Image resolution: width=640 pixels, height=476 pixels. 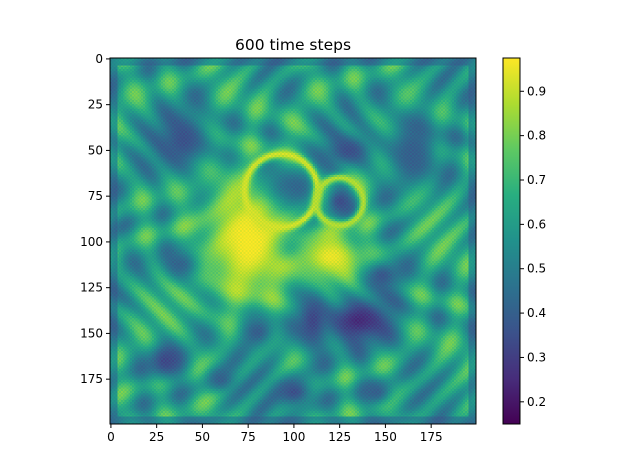 What do you see at coordinates (95, 150) in the screenshot?
I see `y-tick-label: 50` at bounding box center [95, 150].